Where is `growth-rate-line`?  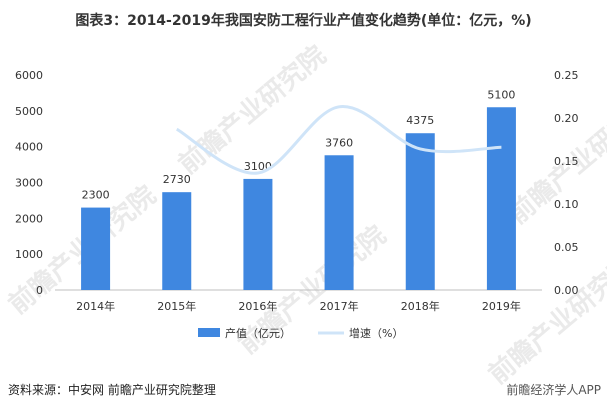
growth-rate-line is located at coordinates (338, 140).